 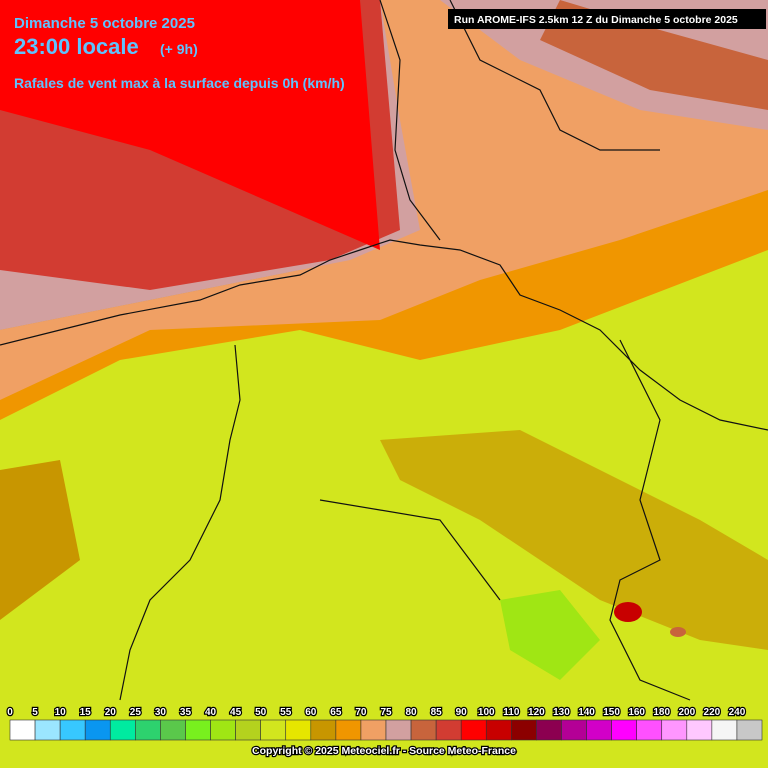 What do you see at coordinates (261, 712) in the screenshot?
I see `legend-label: 50` at bounding box center [261, 712].